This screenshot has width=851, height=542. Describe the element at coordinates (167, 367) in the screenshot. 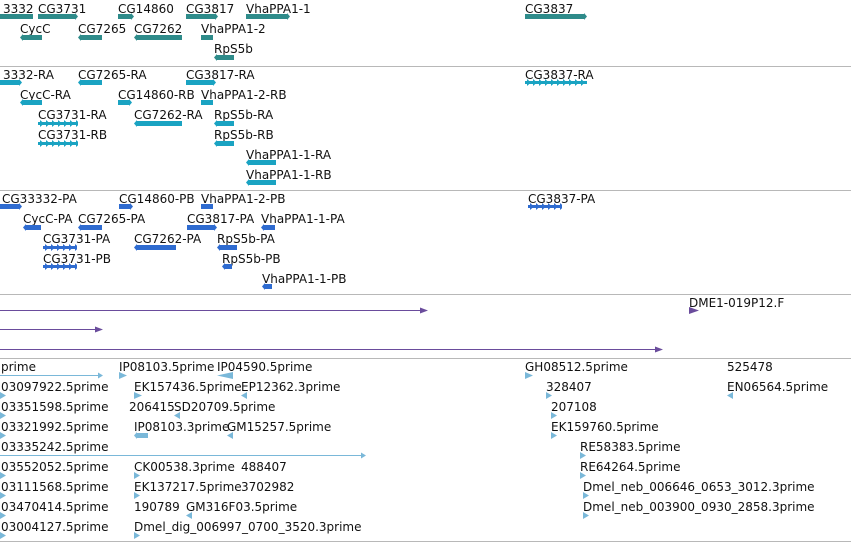

I see `feature-label: IP08103.5prime` at that location.